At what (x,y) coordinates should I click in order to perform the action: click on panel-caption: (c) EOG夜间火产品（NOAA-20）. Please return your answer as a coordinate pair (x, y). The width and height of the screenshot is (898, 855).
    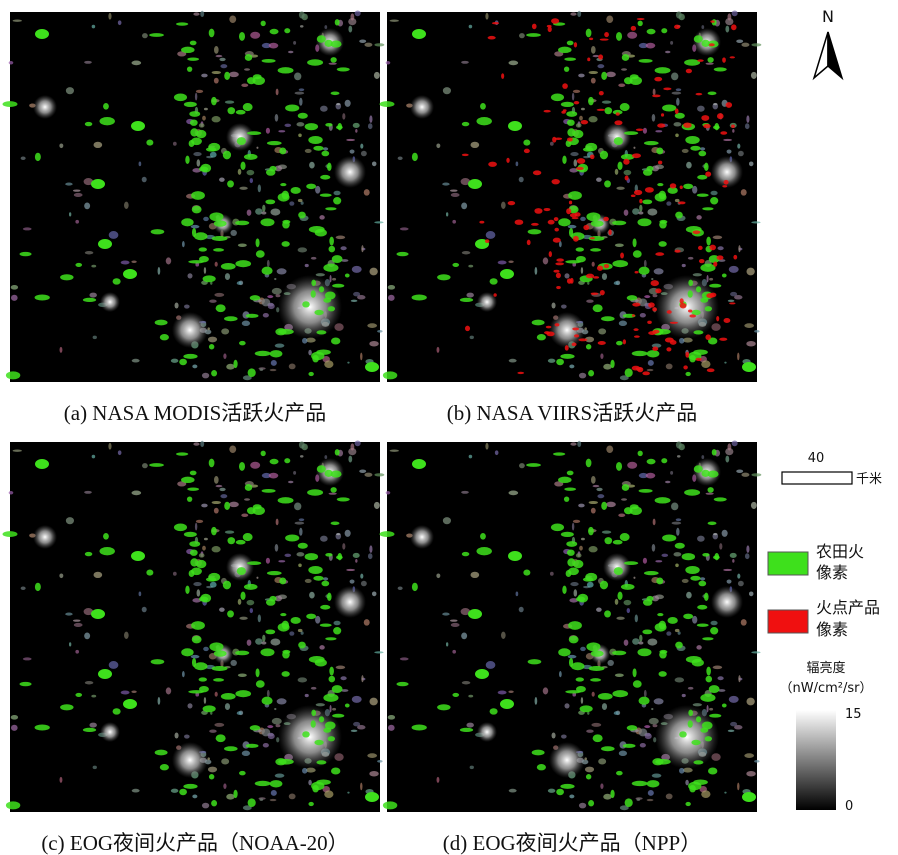
    Looking at the image, I should click on (194, 843).